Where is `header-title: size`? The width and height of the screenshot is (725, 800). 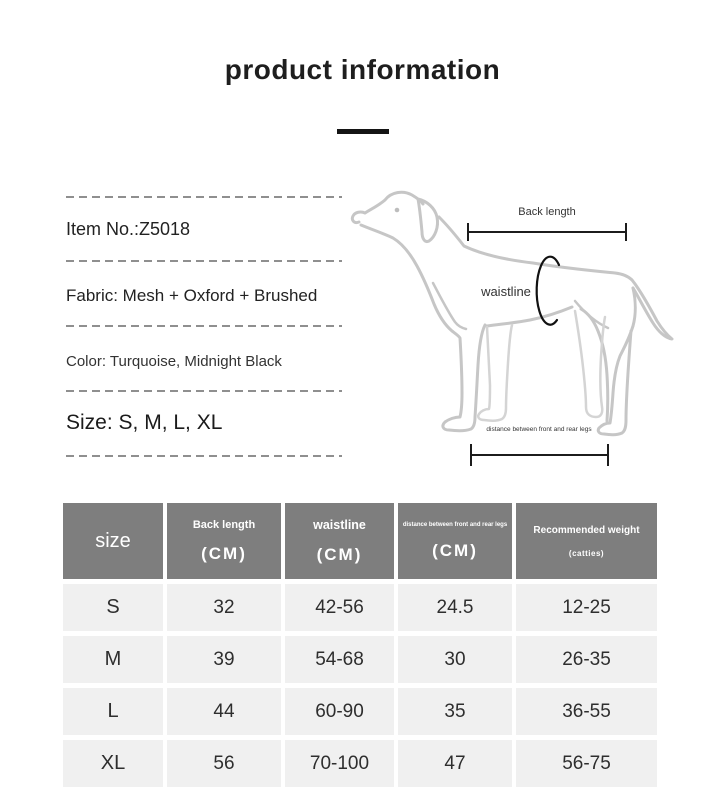
header-title: size is located at coordinates (113, 540).